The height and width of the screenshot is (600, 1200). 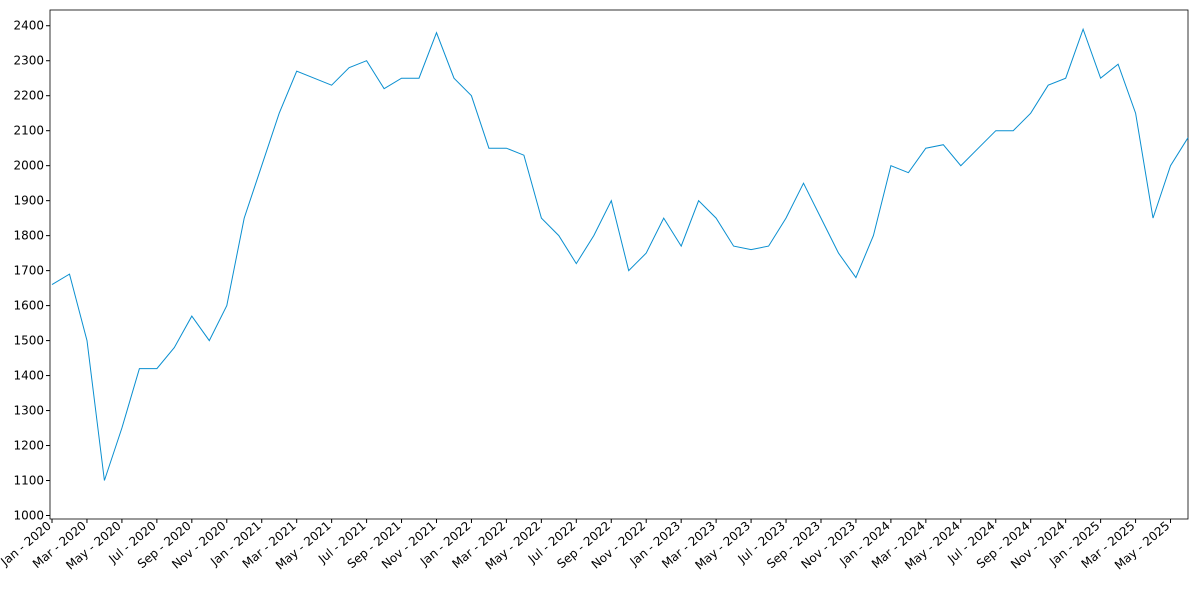 I want to click on y-tick-label: 1300, so click(x=28, y=411).